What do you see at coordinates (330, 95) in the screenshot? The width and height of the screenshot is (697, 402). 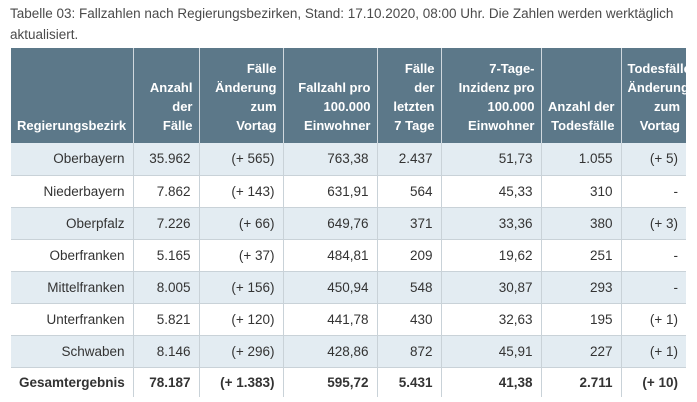 I see `header-fallzahl-pro-100000: Fallzahl pro 100.000 Einwohner` at bounding box center [330, 95].